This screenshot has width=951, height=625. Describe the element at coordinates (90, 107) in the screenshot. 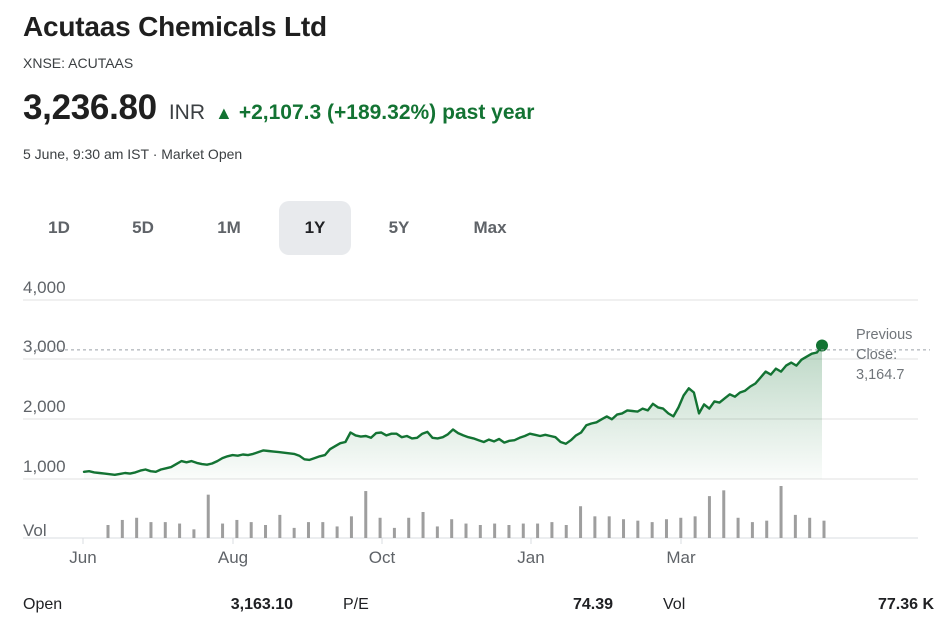

I see `current-price: 3,236.80` at that location.